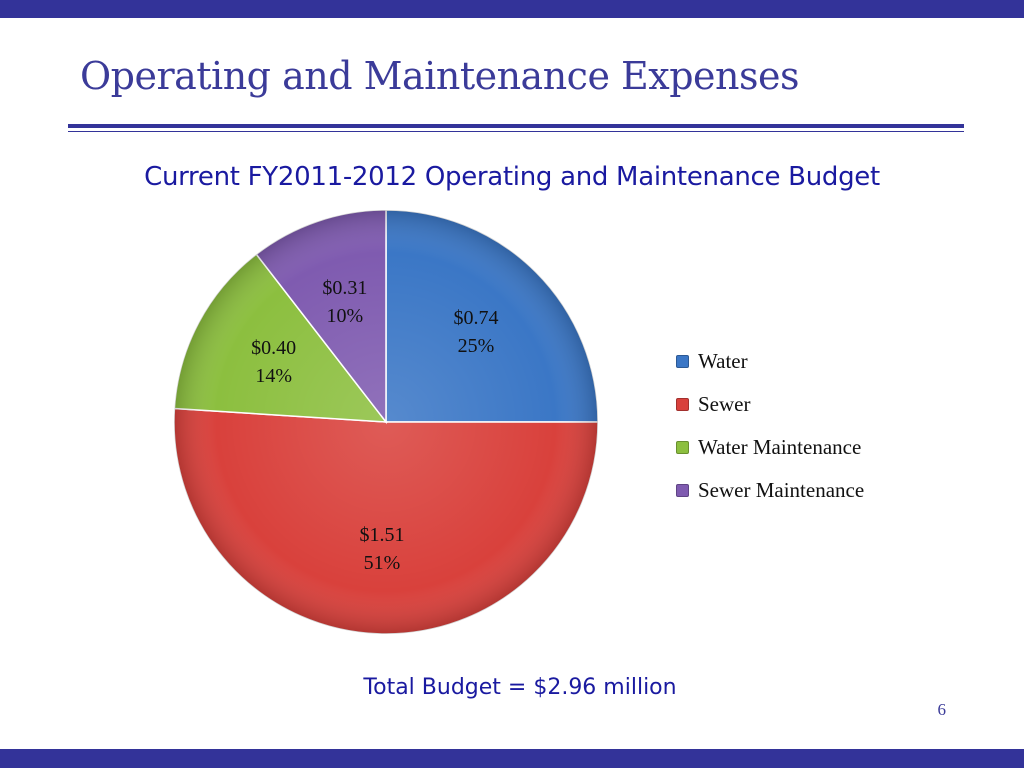 This screenshot has width=1024, height=768. Describe the element at coordinates (382, 549) in the screenshot. I see `data-label-sewer: $1.51 51%` at that location.